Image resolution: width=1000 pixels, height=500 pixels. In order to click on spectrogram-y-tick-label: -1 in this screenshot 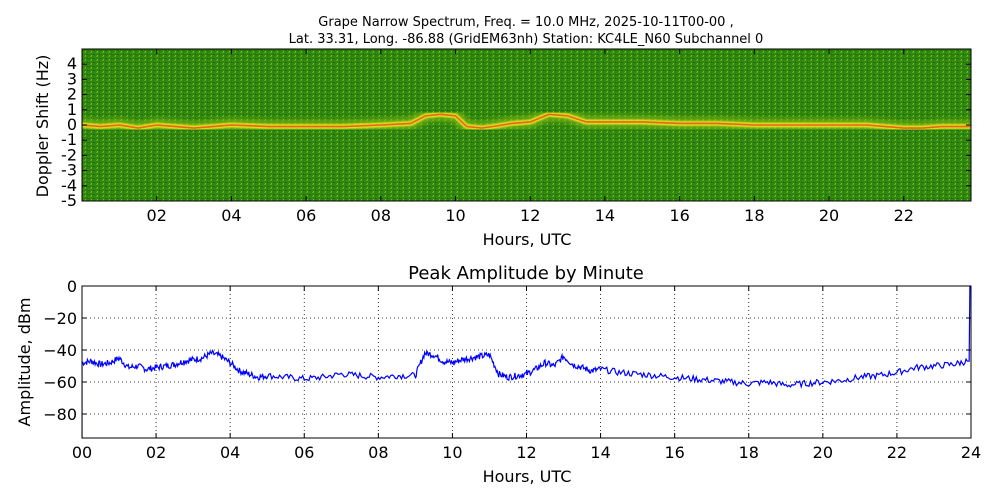, I will do `click(69, 139)`.